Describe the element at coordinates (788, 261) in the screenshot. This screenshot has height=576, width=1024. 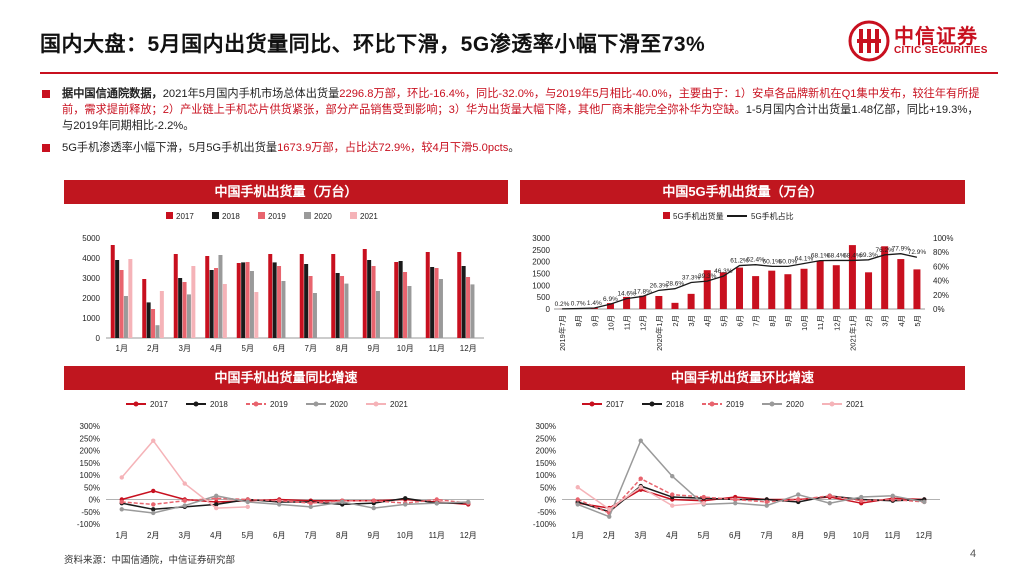
I see `data-label: 60.0%` at that location.